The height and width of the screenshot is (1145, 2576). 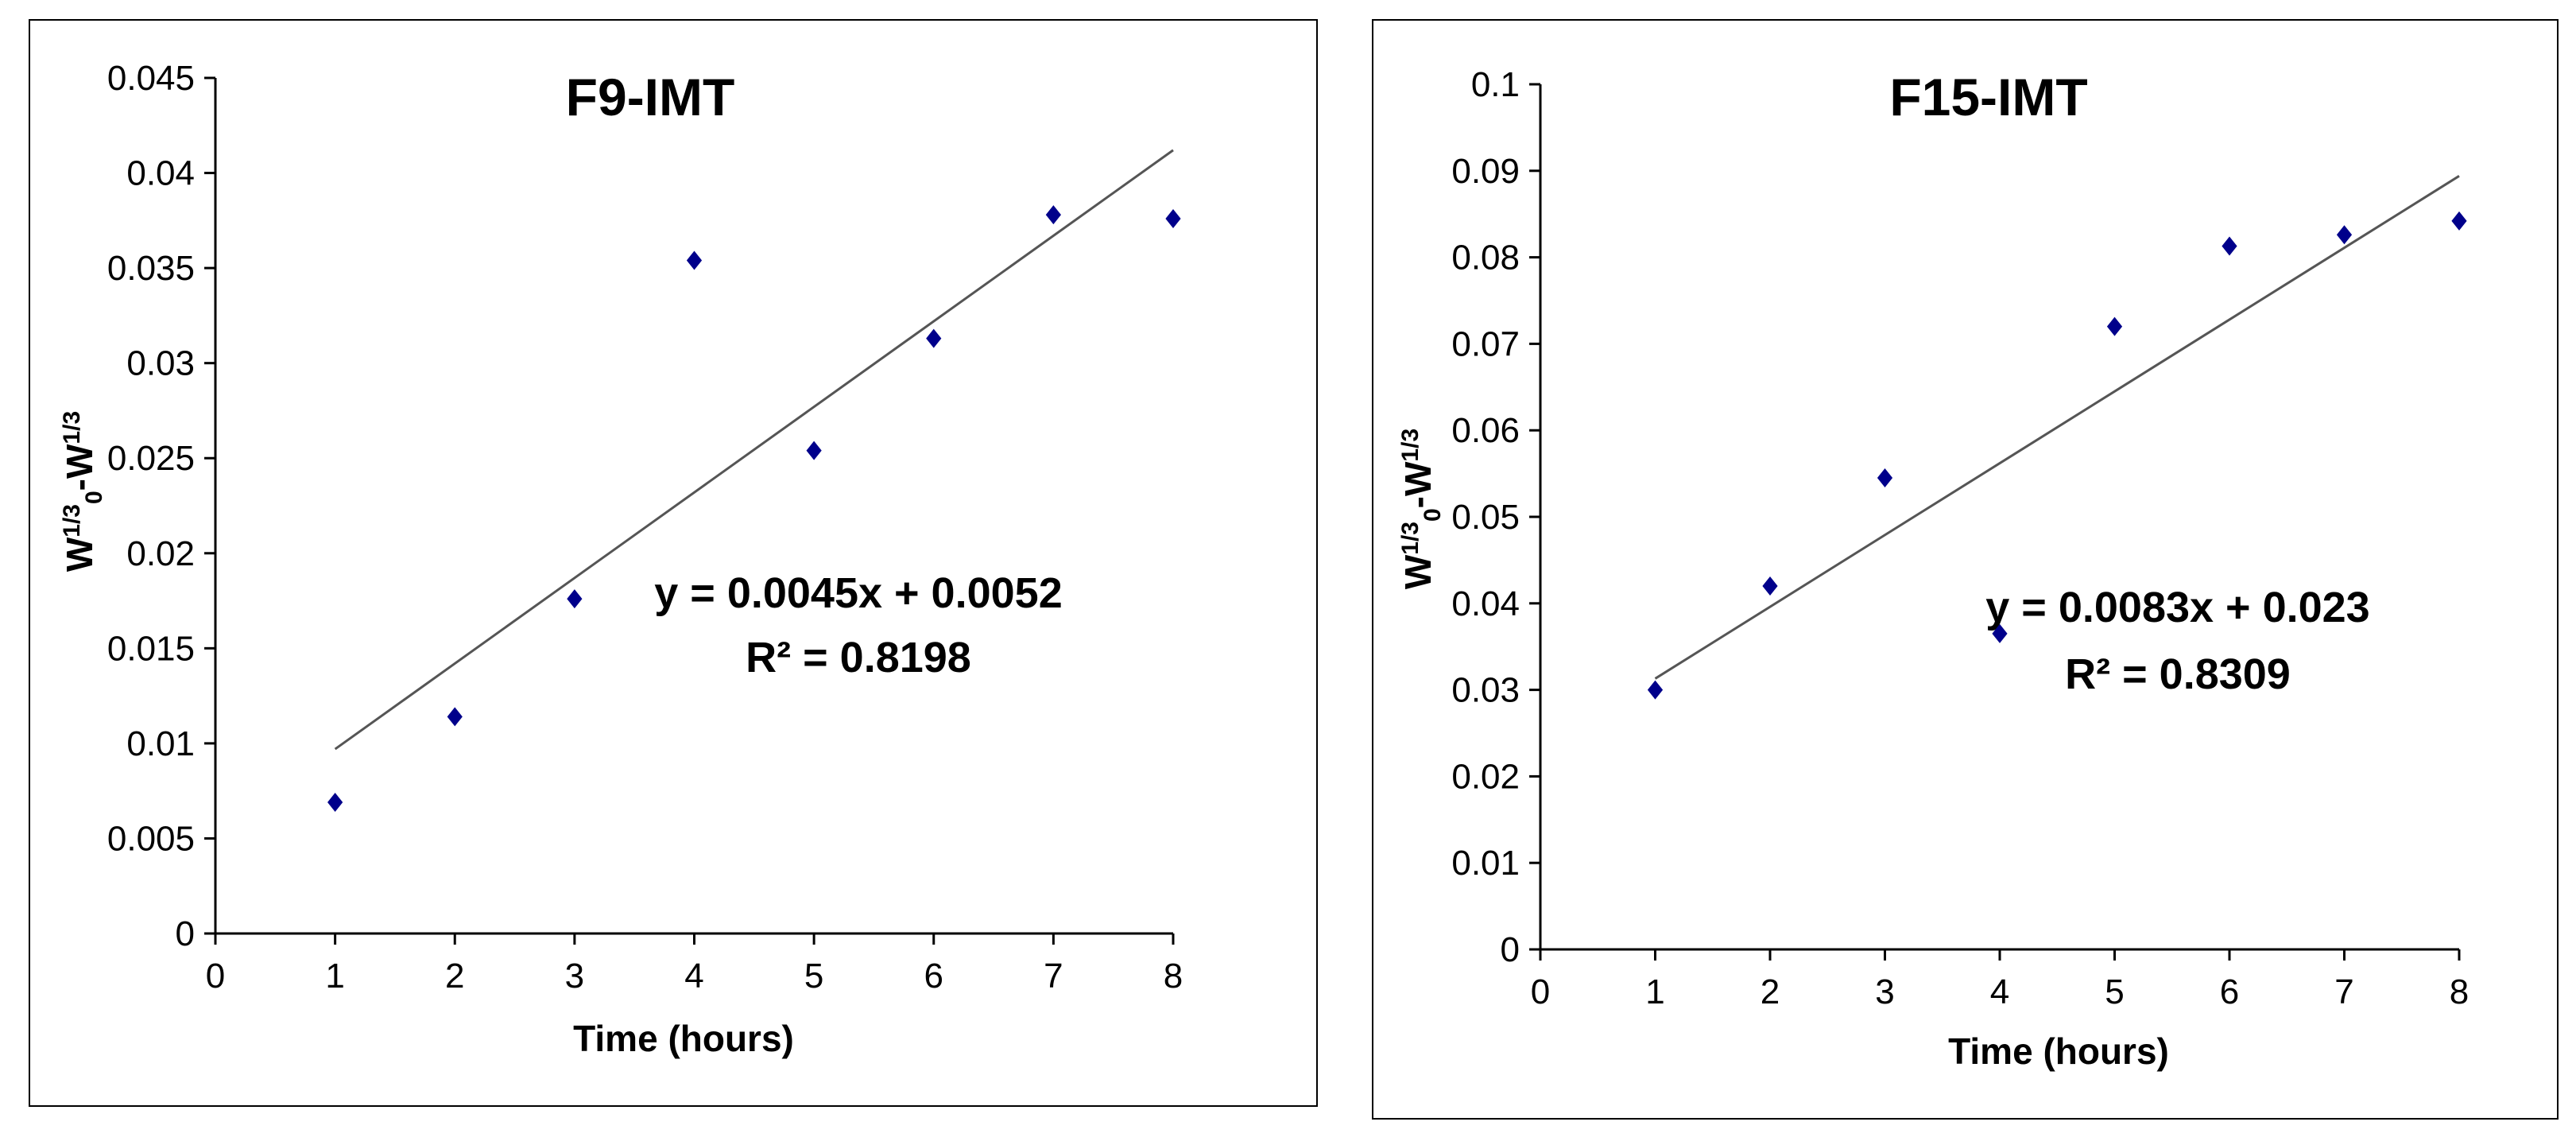 What do you see at coordinates (151, 78) in the screenshot?
I see `y-tick-label-f9: 0.045` at bounding box center [151, 78].